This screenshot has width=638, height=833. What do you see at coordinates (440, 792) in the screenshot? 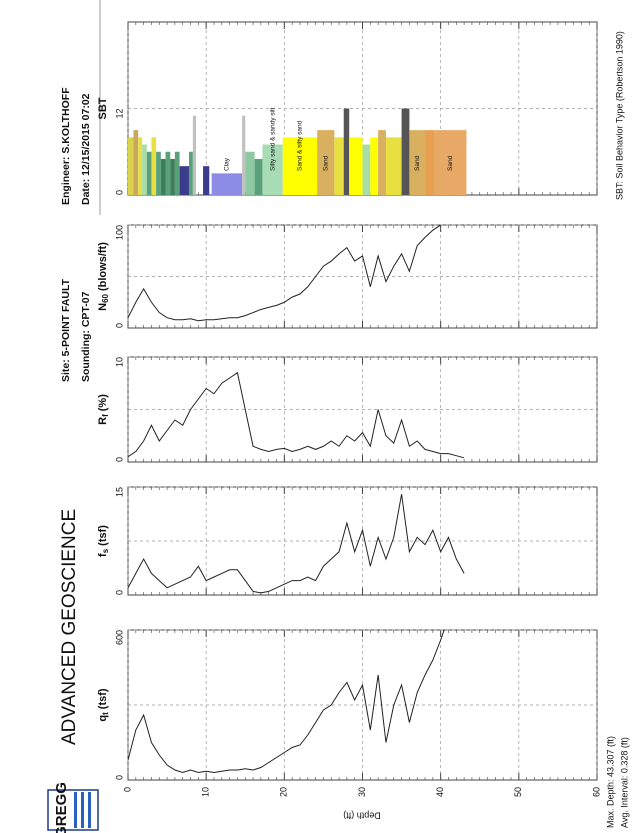
I see `depth-tick-label: 40` at bounding box center [440, 792].